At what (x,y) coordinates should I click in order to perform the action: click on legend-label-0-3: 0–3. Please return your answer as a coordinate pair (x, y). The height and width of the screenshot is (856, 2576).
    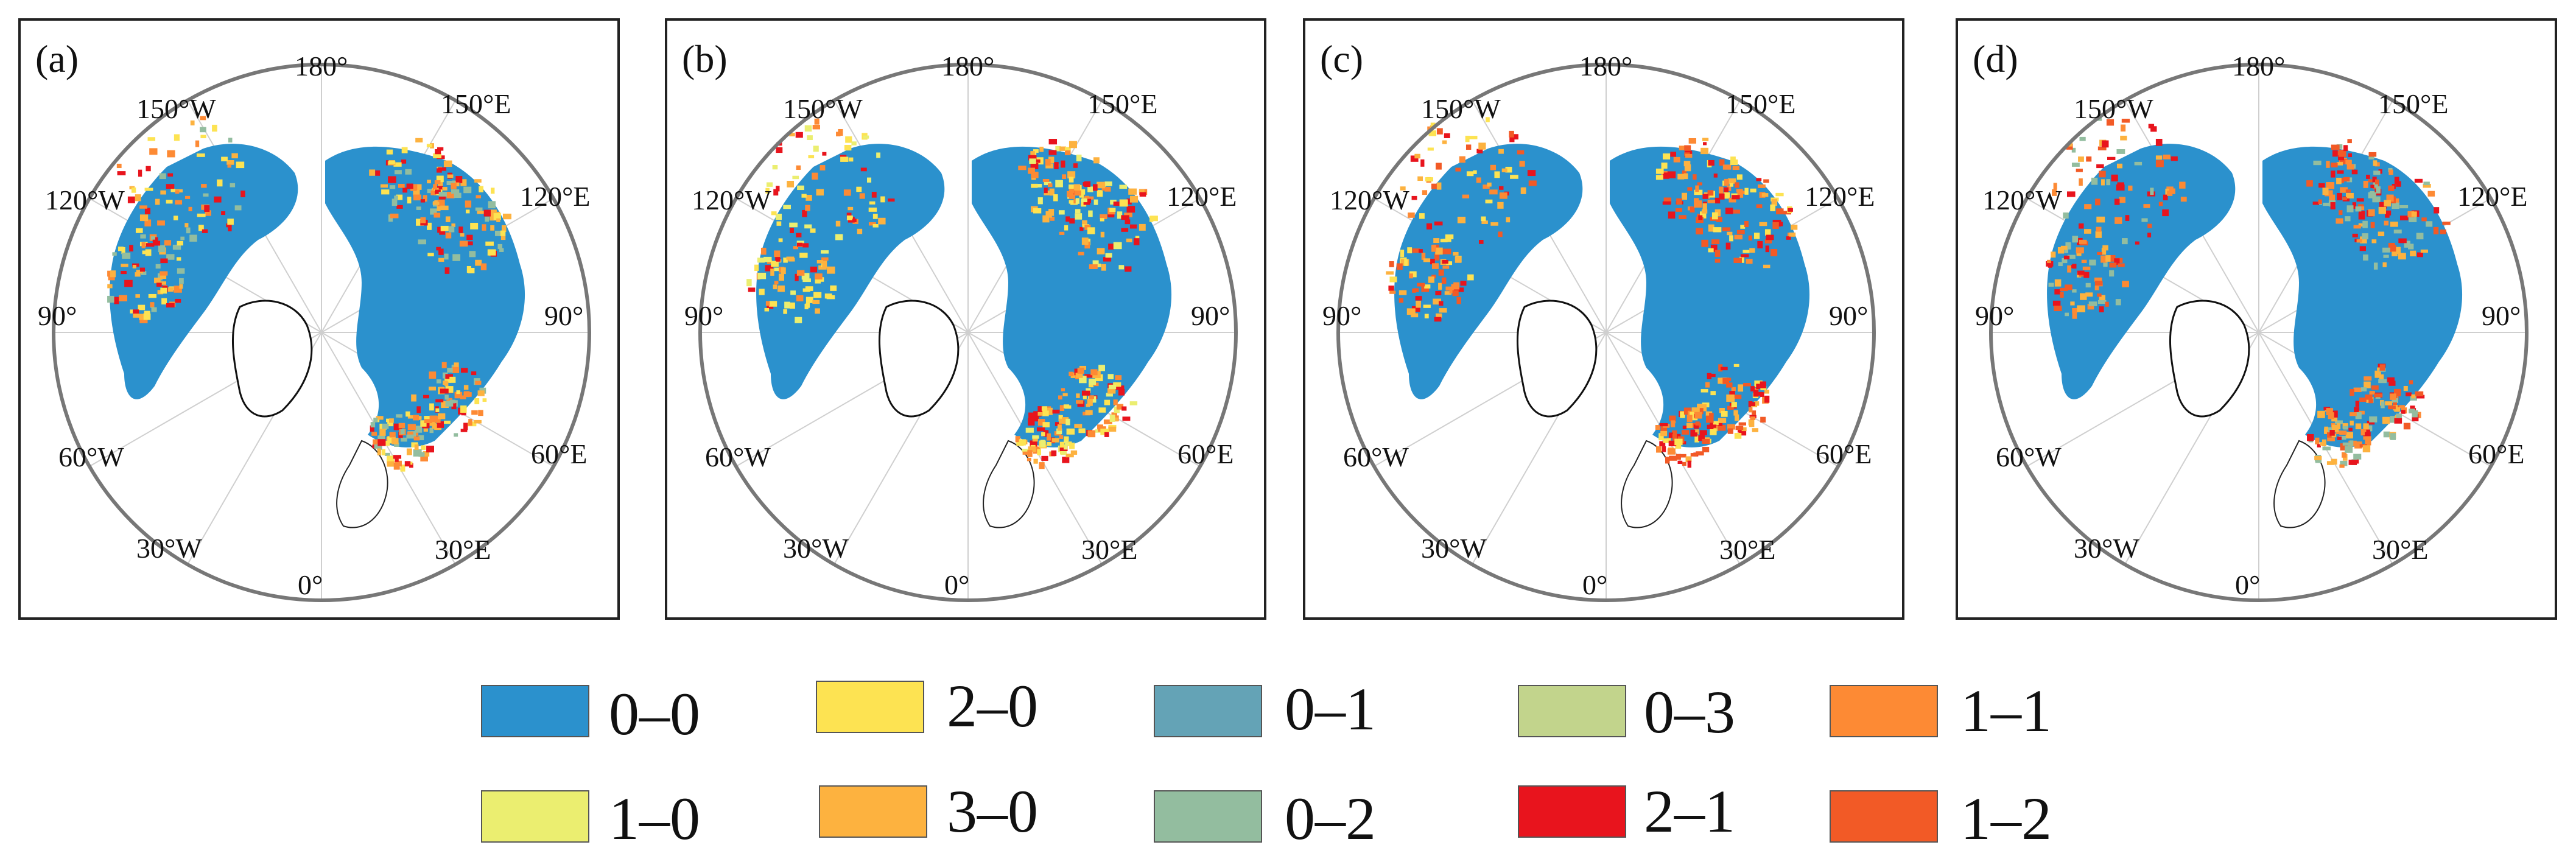
    Looking at the image, I should click on (1689, 712).